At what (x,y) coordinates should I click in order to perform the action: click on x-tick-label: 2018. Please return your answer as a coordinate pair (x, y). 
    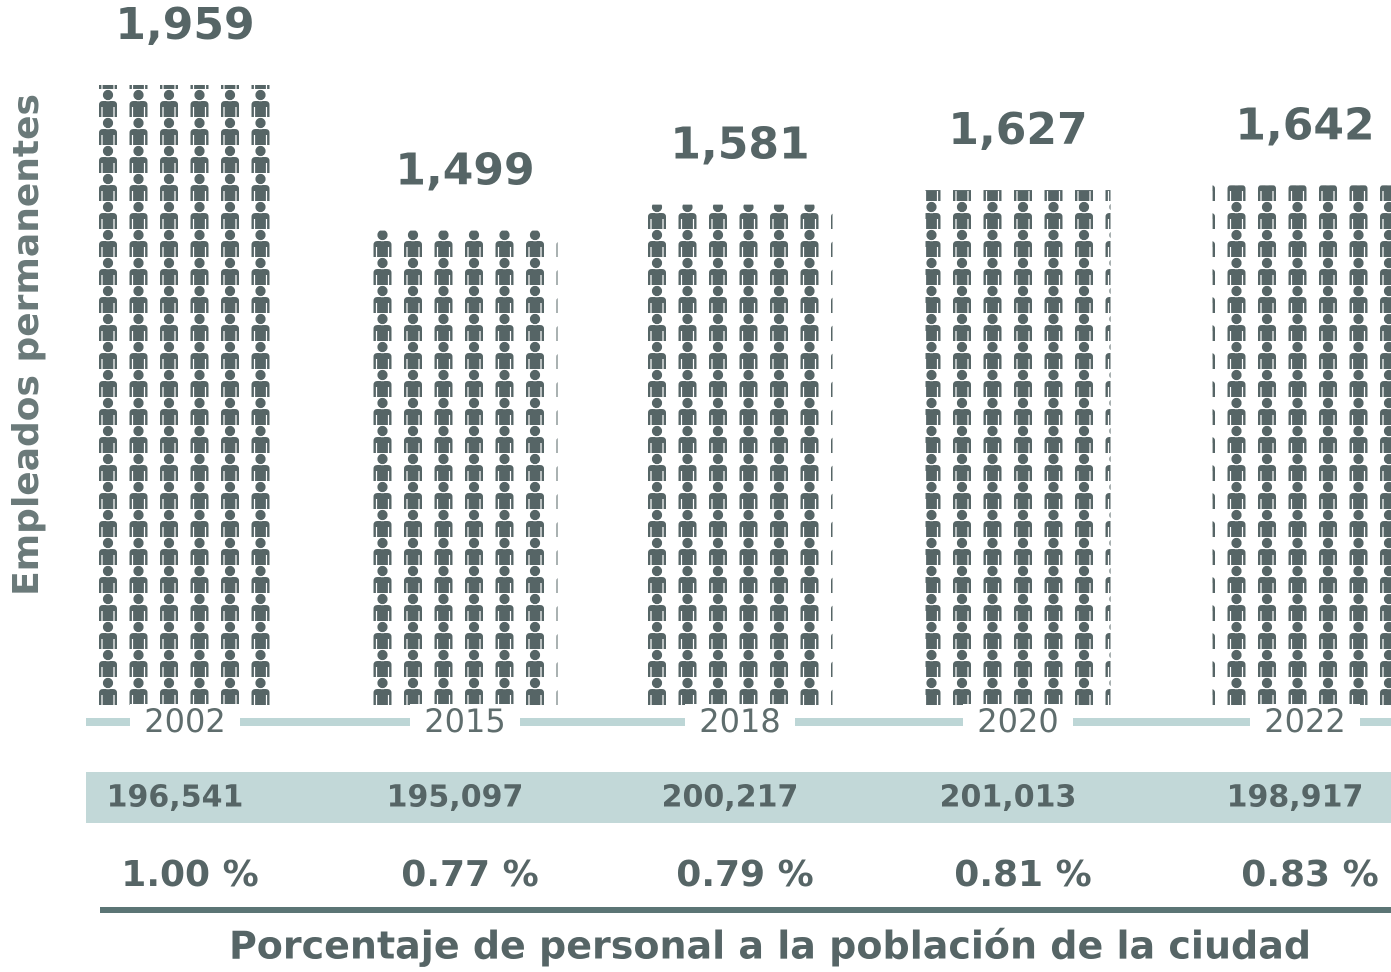
    Looking at the image, I should click on (739, 721).